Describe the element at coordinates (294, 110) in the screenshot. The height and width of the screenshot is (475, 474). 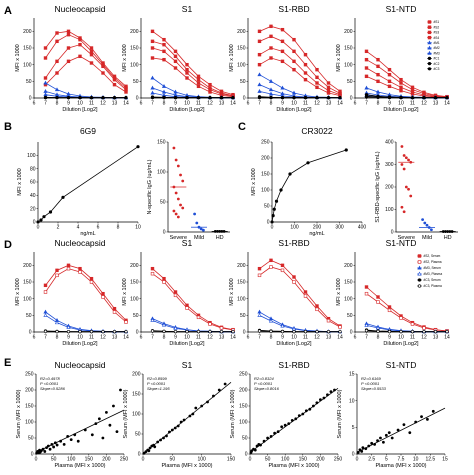
I see `x-axis-label: Dilution [Log2]` at that location.